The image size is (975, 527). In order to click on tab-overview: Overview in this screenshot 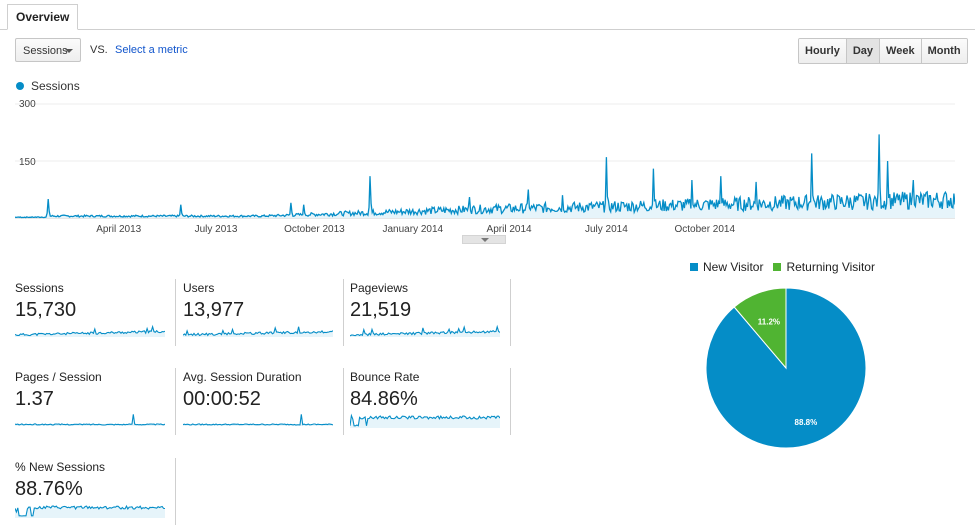, I will do `click(43, 17)`.